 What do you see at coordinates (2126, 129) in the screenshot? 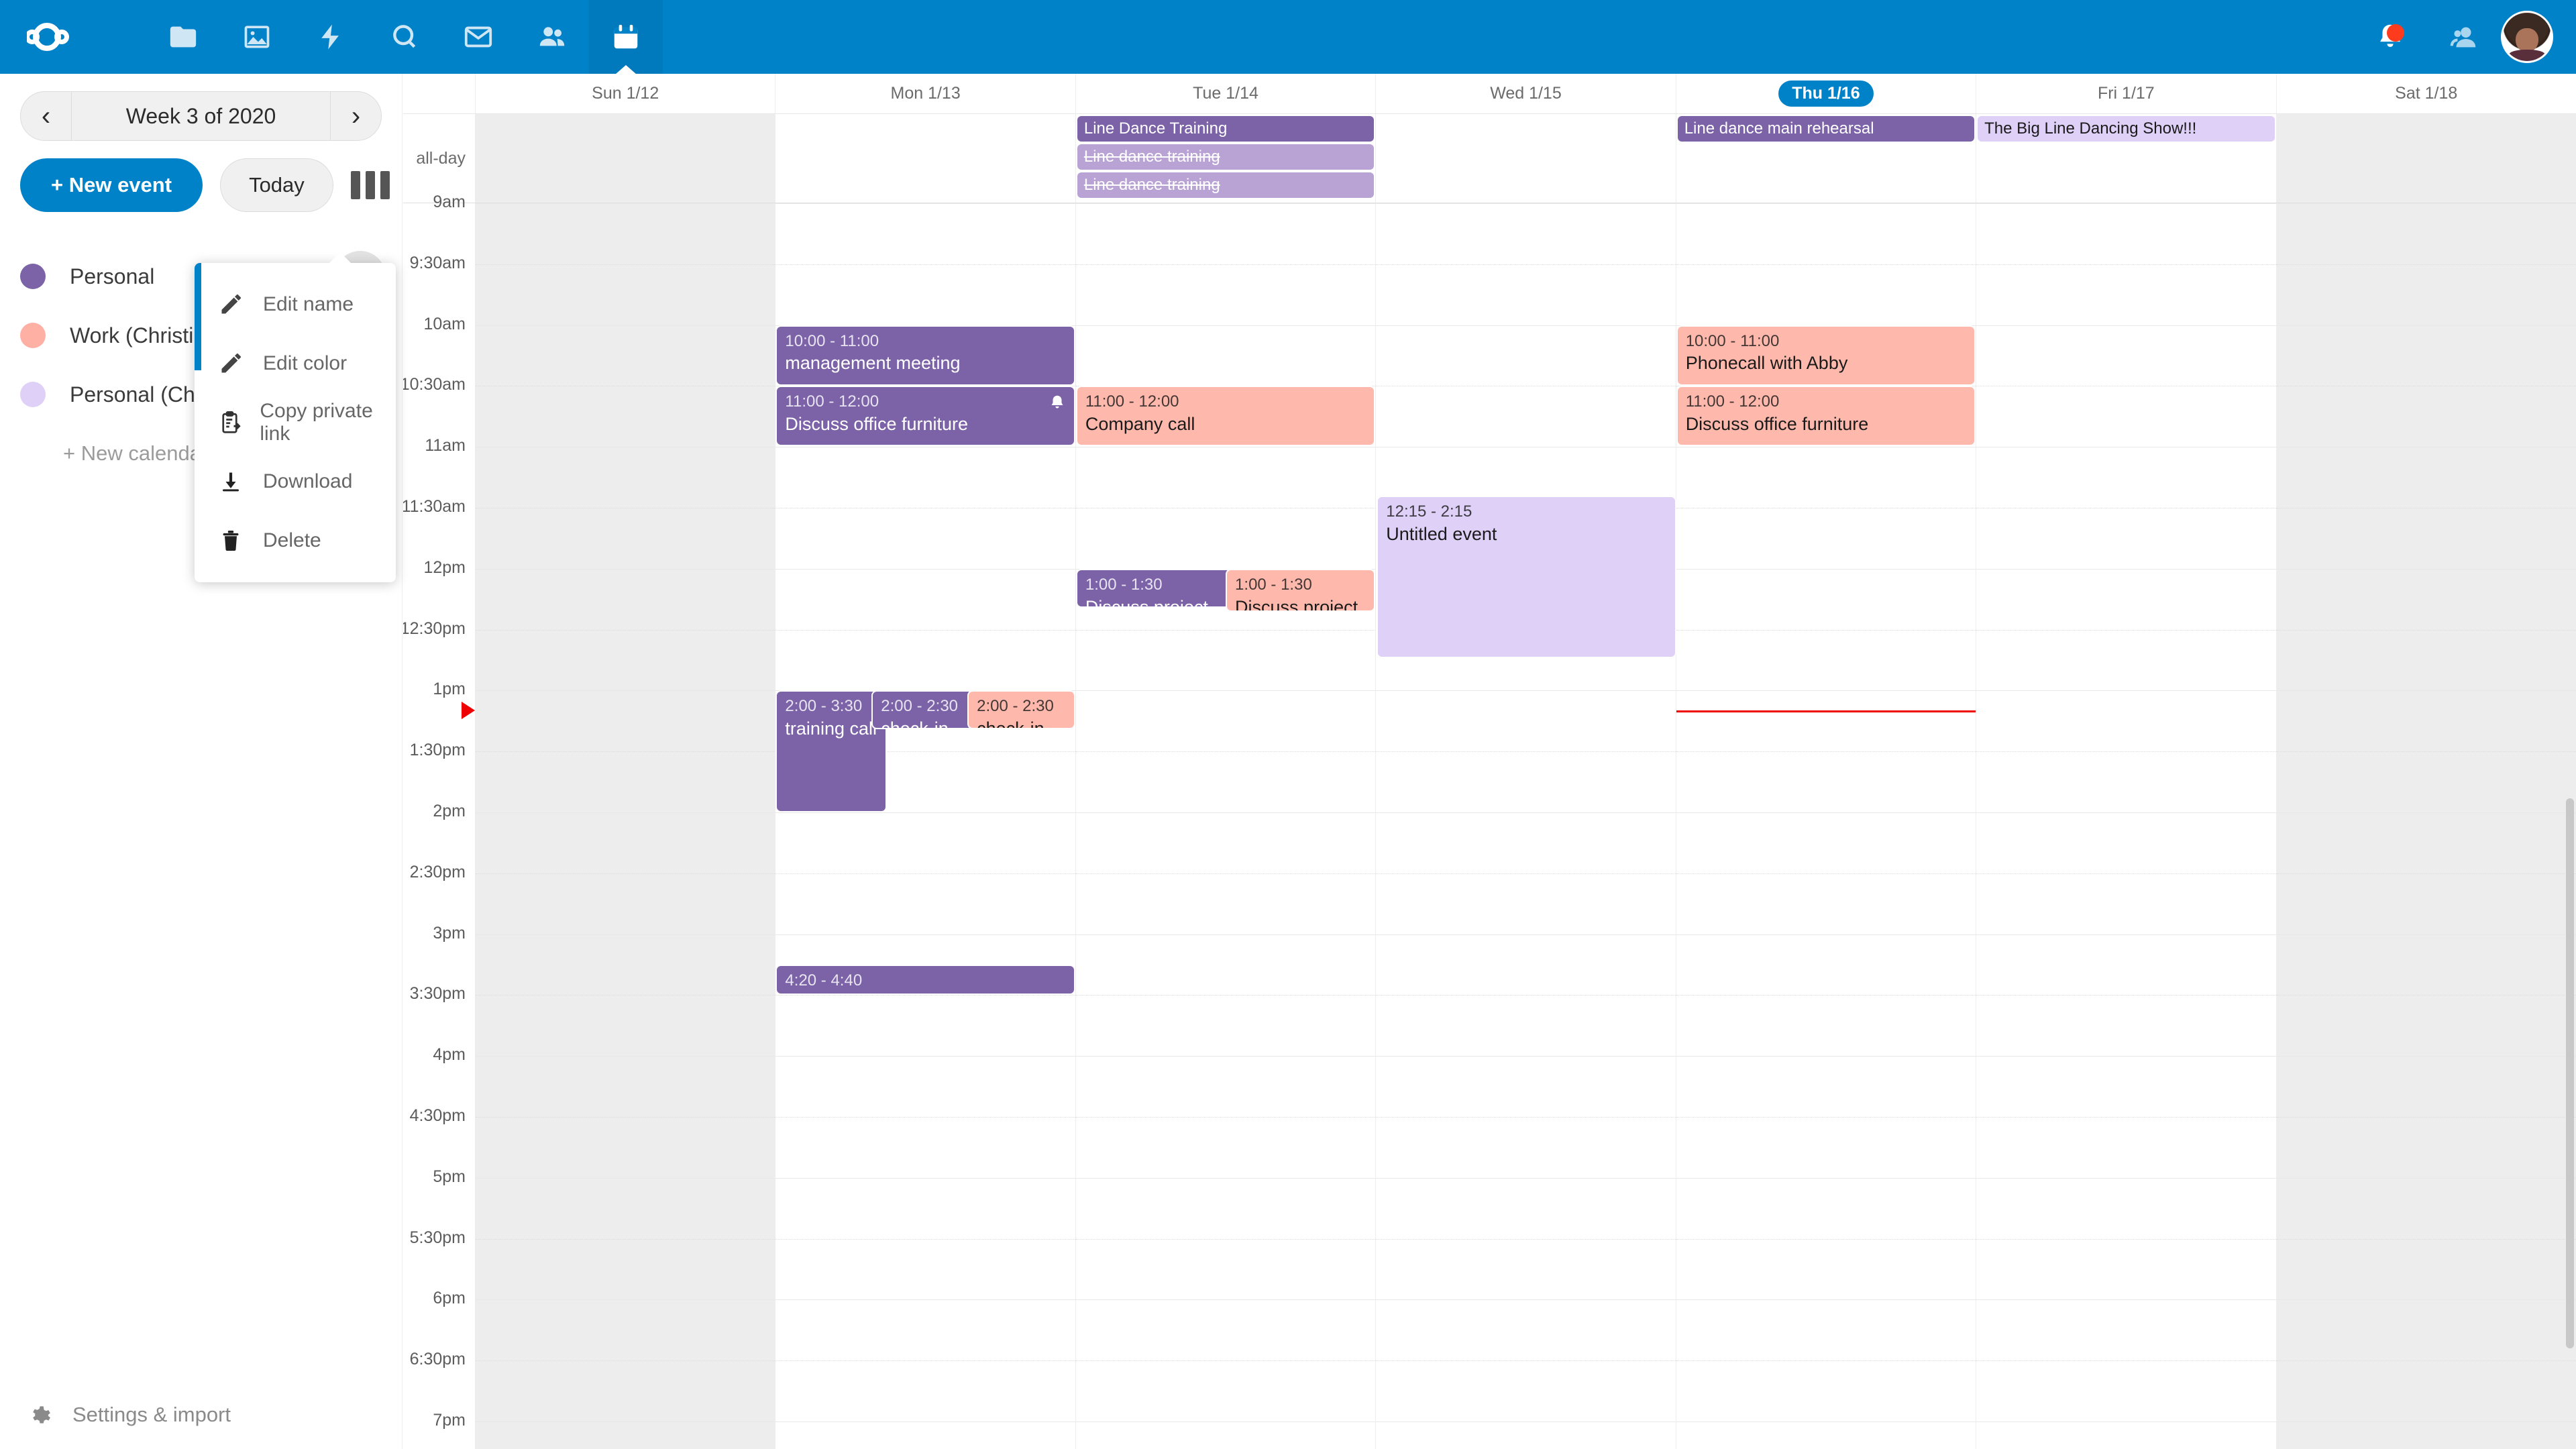
I see `all-day-event: The Big Line Dancing Show!!!` at bounding box center [2126, 129].